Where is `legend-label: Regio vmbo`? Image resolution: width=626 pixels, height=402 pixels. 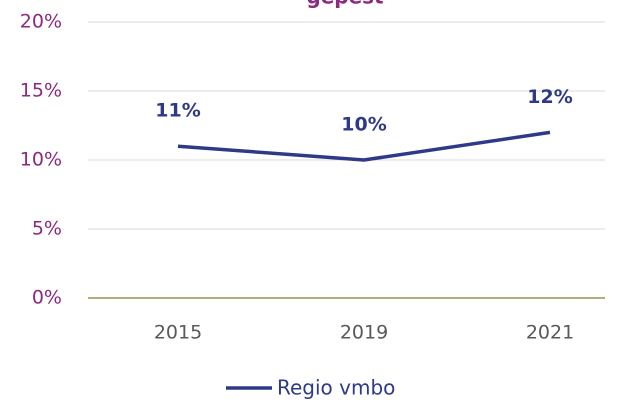
legend-label: Regio vmbo is located at coordinates (336, 388).